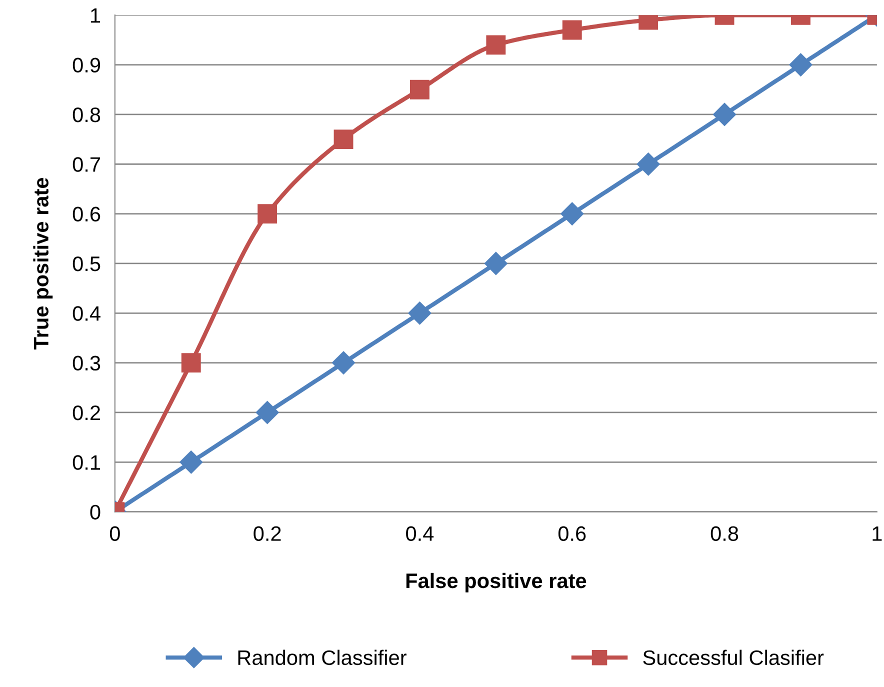 This screenshot has width=884, height=687. What do you see at coordinates (43, 264) in the screenshot?
I see `y-axis-title: True positive rate` at bounding box center [43, 264].